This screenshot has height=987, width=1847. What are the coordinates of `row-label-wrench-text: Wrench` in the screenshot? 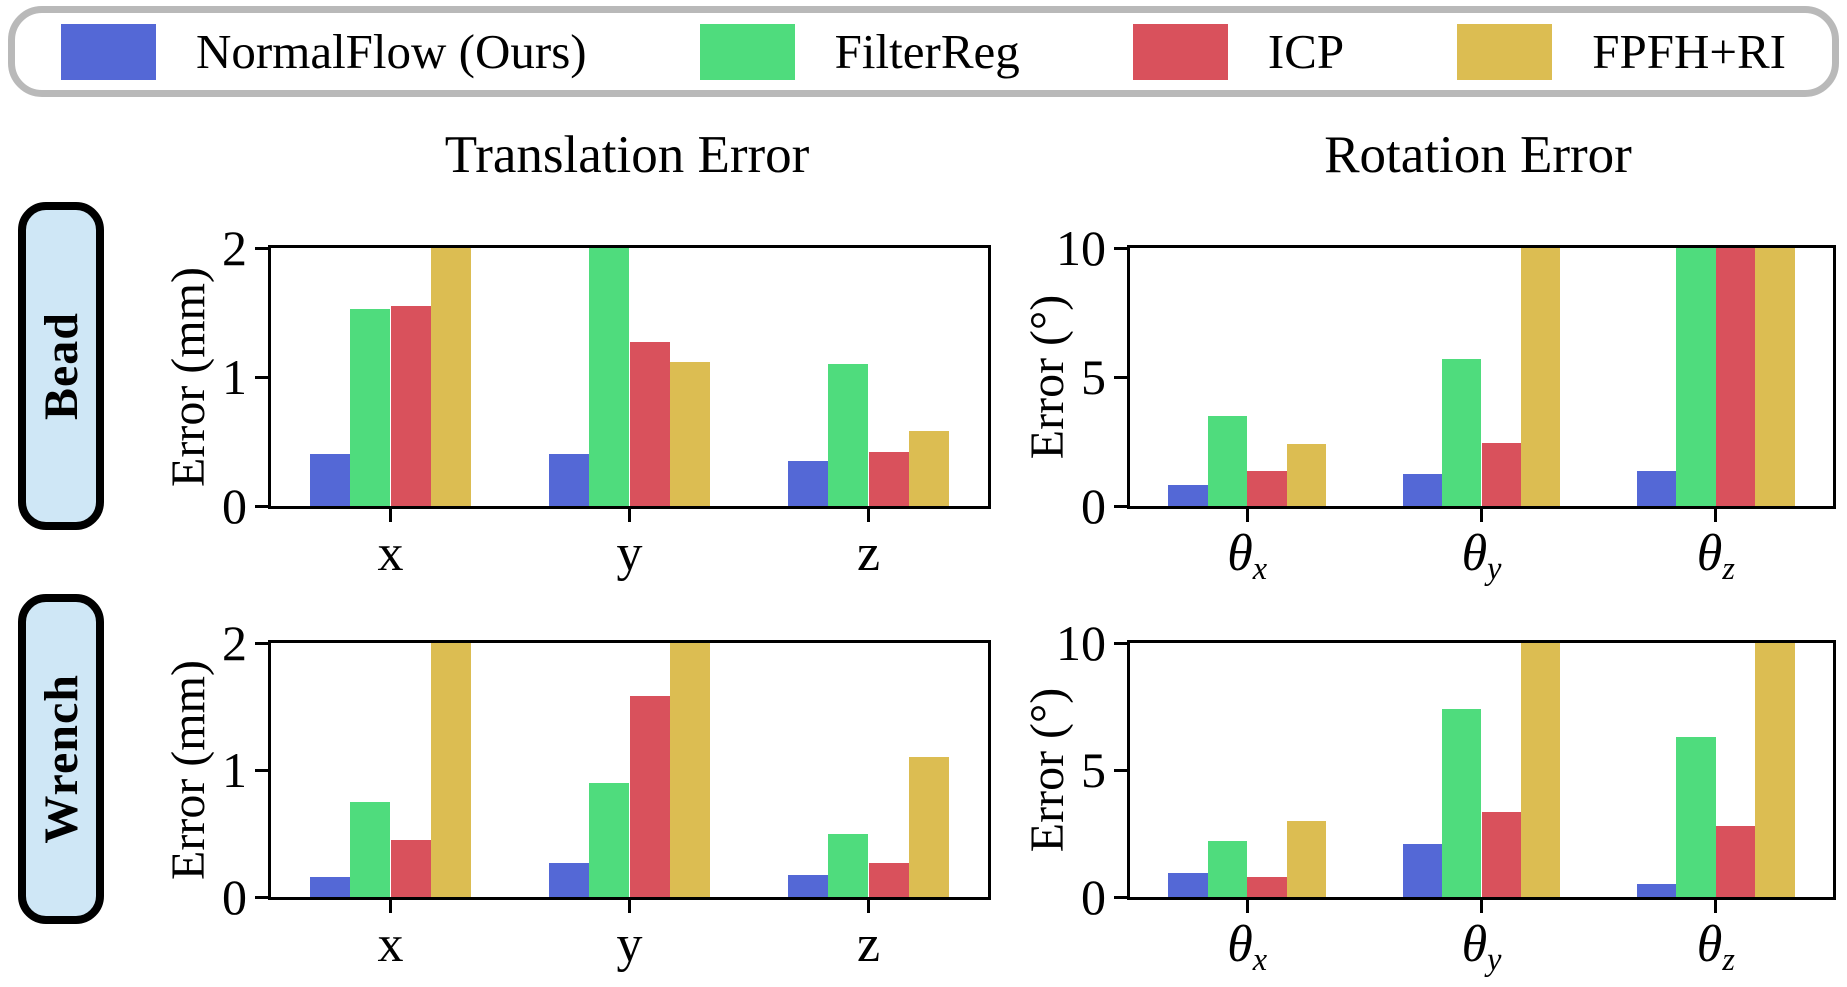 It's located at (61, 759).